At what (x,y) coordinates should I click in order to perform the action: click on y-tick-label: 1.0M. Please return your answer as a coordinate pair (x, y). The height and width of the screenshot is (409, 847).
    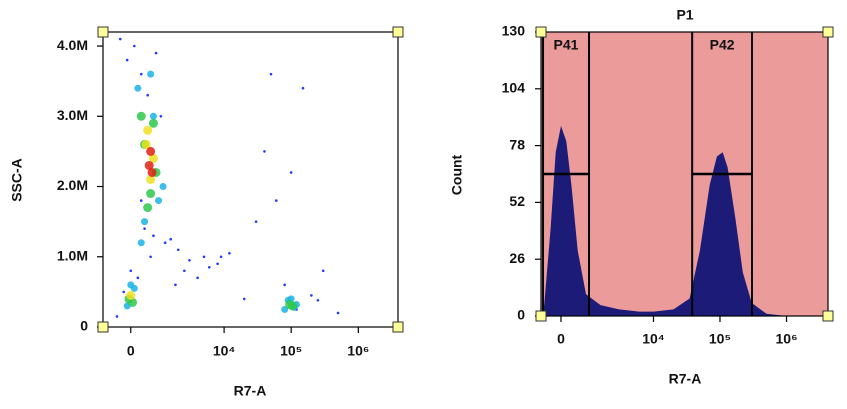
    Looking at the image, I should click on (72, 255).